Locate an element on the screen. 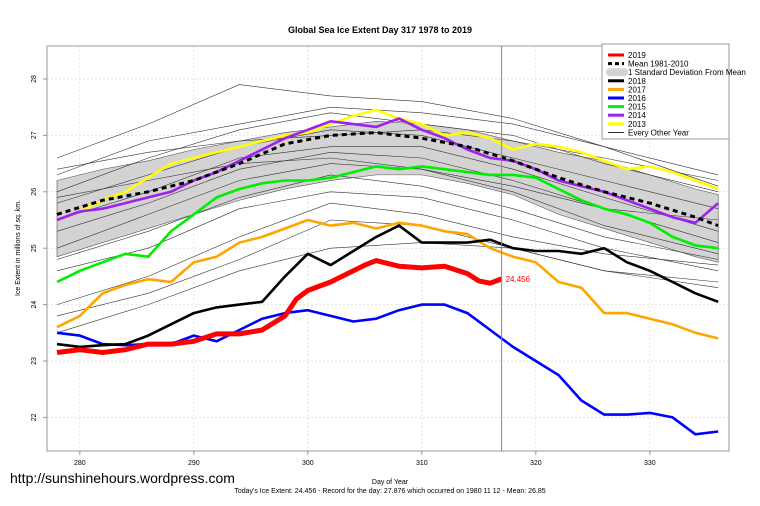  legend-label: 2019 is located at coordinates (637, 55).